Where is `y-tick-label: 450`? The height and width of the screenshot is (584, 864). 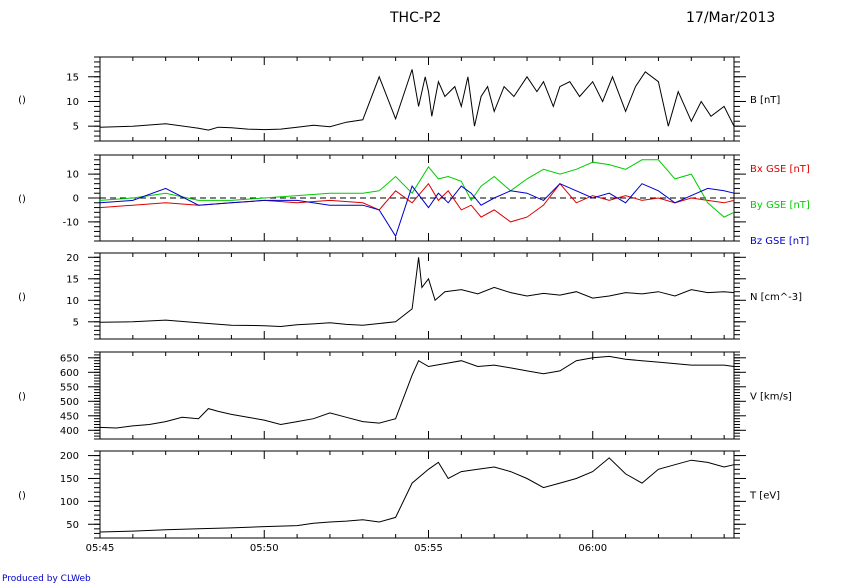
y-tick-label: 450 is located at coordinates (69, 416).